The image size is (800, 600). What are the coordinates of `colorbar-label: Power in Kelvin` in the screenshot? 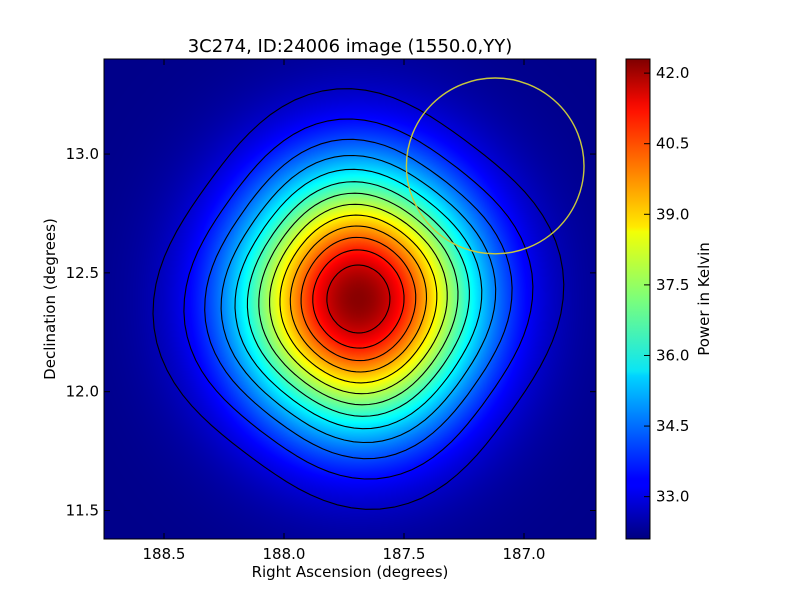 It's located at (704, 299).